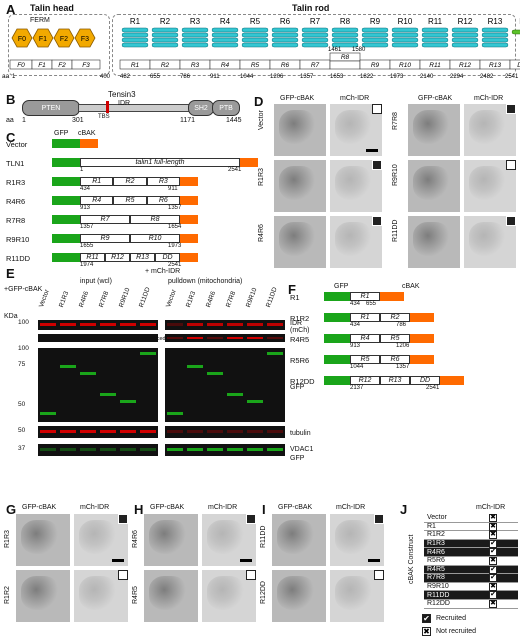 The height and width of the screenshot is (636, 520). Describe the element at coordinates (493, 518) in the screenshot. I see `j-row-val-0: ✖` at that location.